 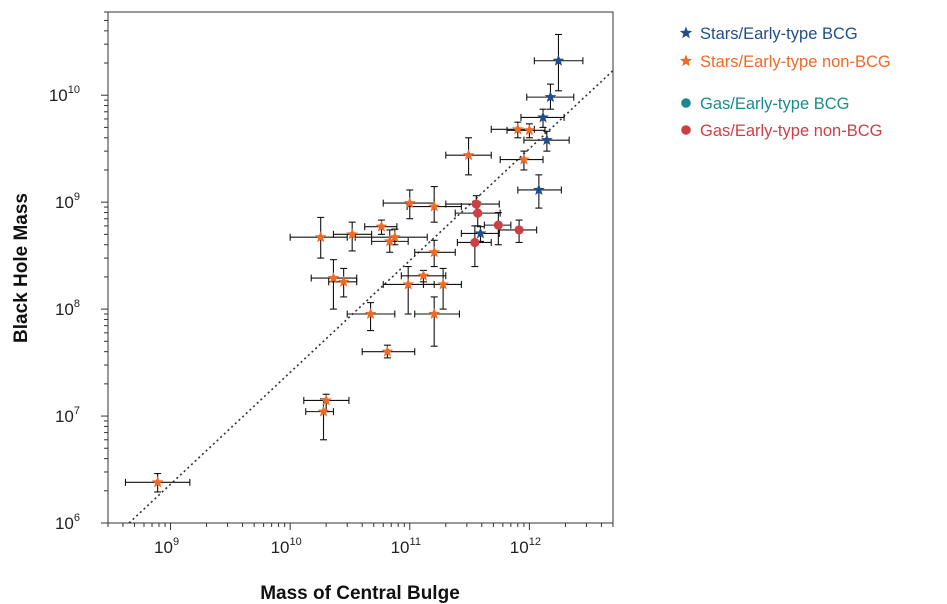 I want to click on y-tick-label: 10⁸, so click(x=67, y=308).